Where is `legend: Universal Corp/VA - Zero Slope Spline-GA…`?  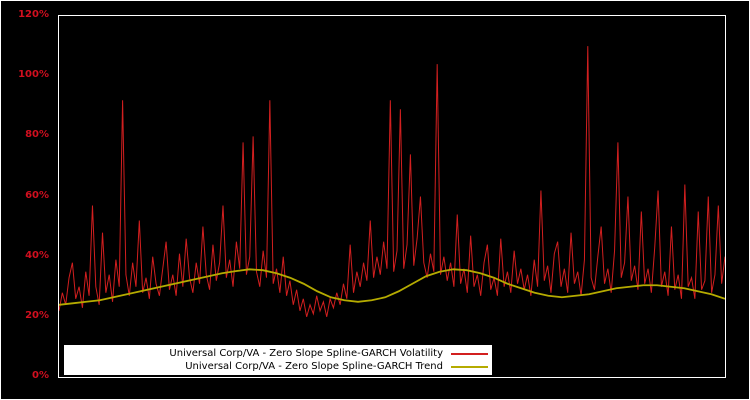 legend: Universal Corp/VA - Zero Slope Spline-GA… is located at coordinates (278, 360).